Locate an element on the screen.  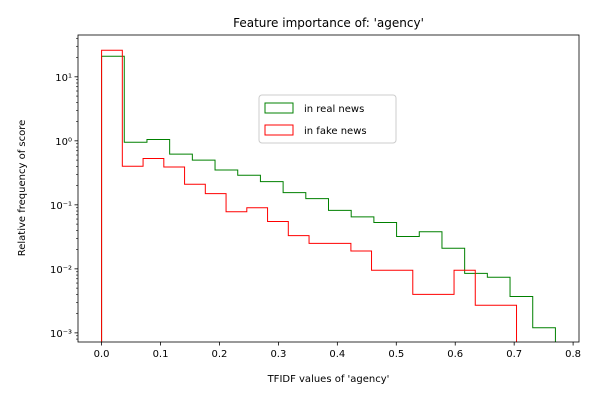
chart-title: Feature importance of: 'agency' is located at coordinates (328, 23).